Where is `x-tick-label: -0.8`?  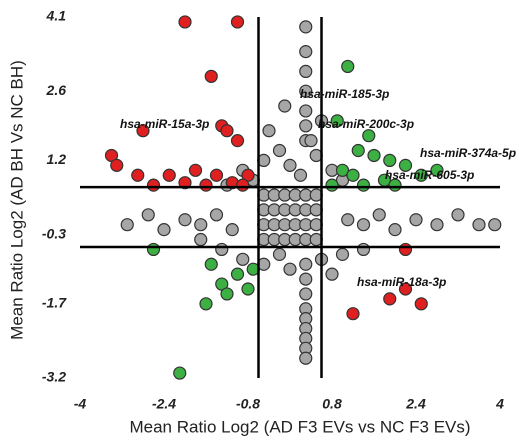
x-tick-label: -0.8 is located at coordinates (248, 404).